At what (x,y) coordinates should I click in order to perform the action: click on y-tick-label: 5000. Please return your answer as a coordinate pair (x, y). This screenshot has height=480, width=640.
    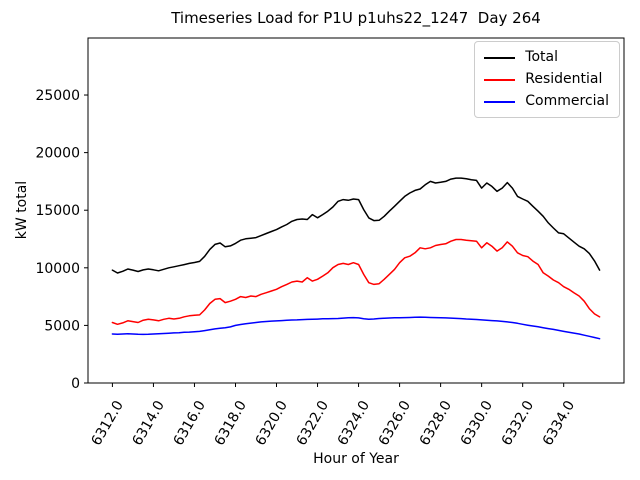
    Looking at the image, I should click on (62, 326).